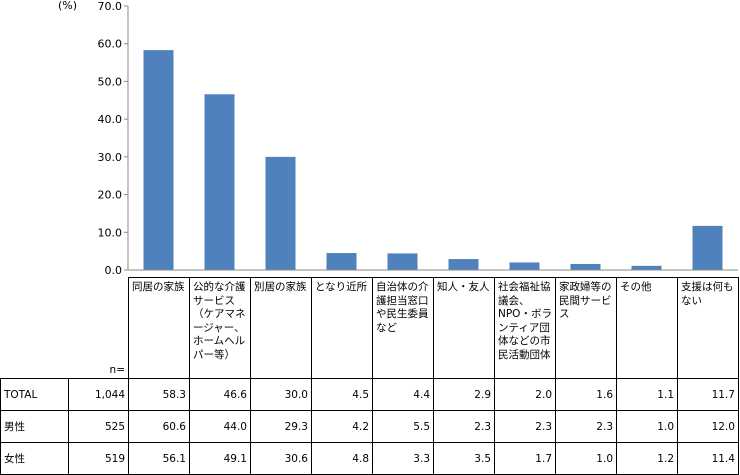 This screenshot has width=740, height=475. Describe the element at coordinates (525, 328) in the screenshot. I see `category-header: 社会福祉協議会、NPO・ボランティア団体などの市民活動団体` at that location.